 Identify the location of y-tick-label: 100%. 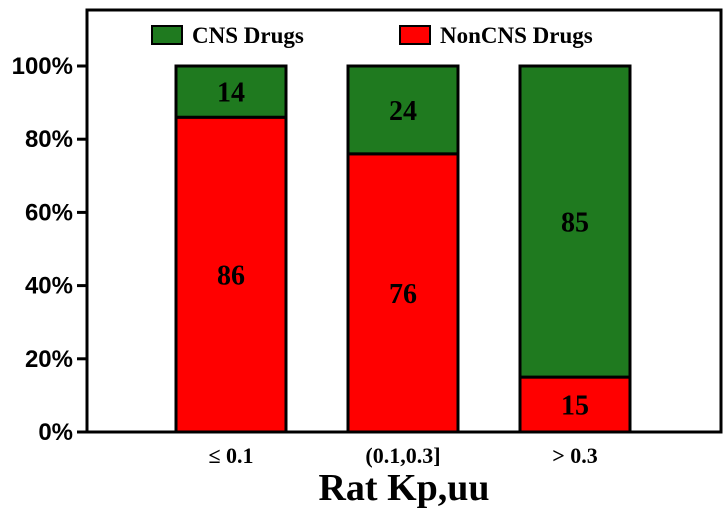
(42, 66).